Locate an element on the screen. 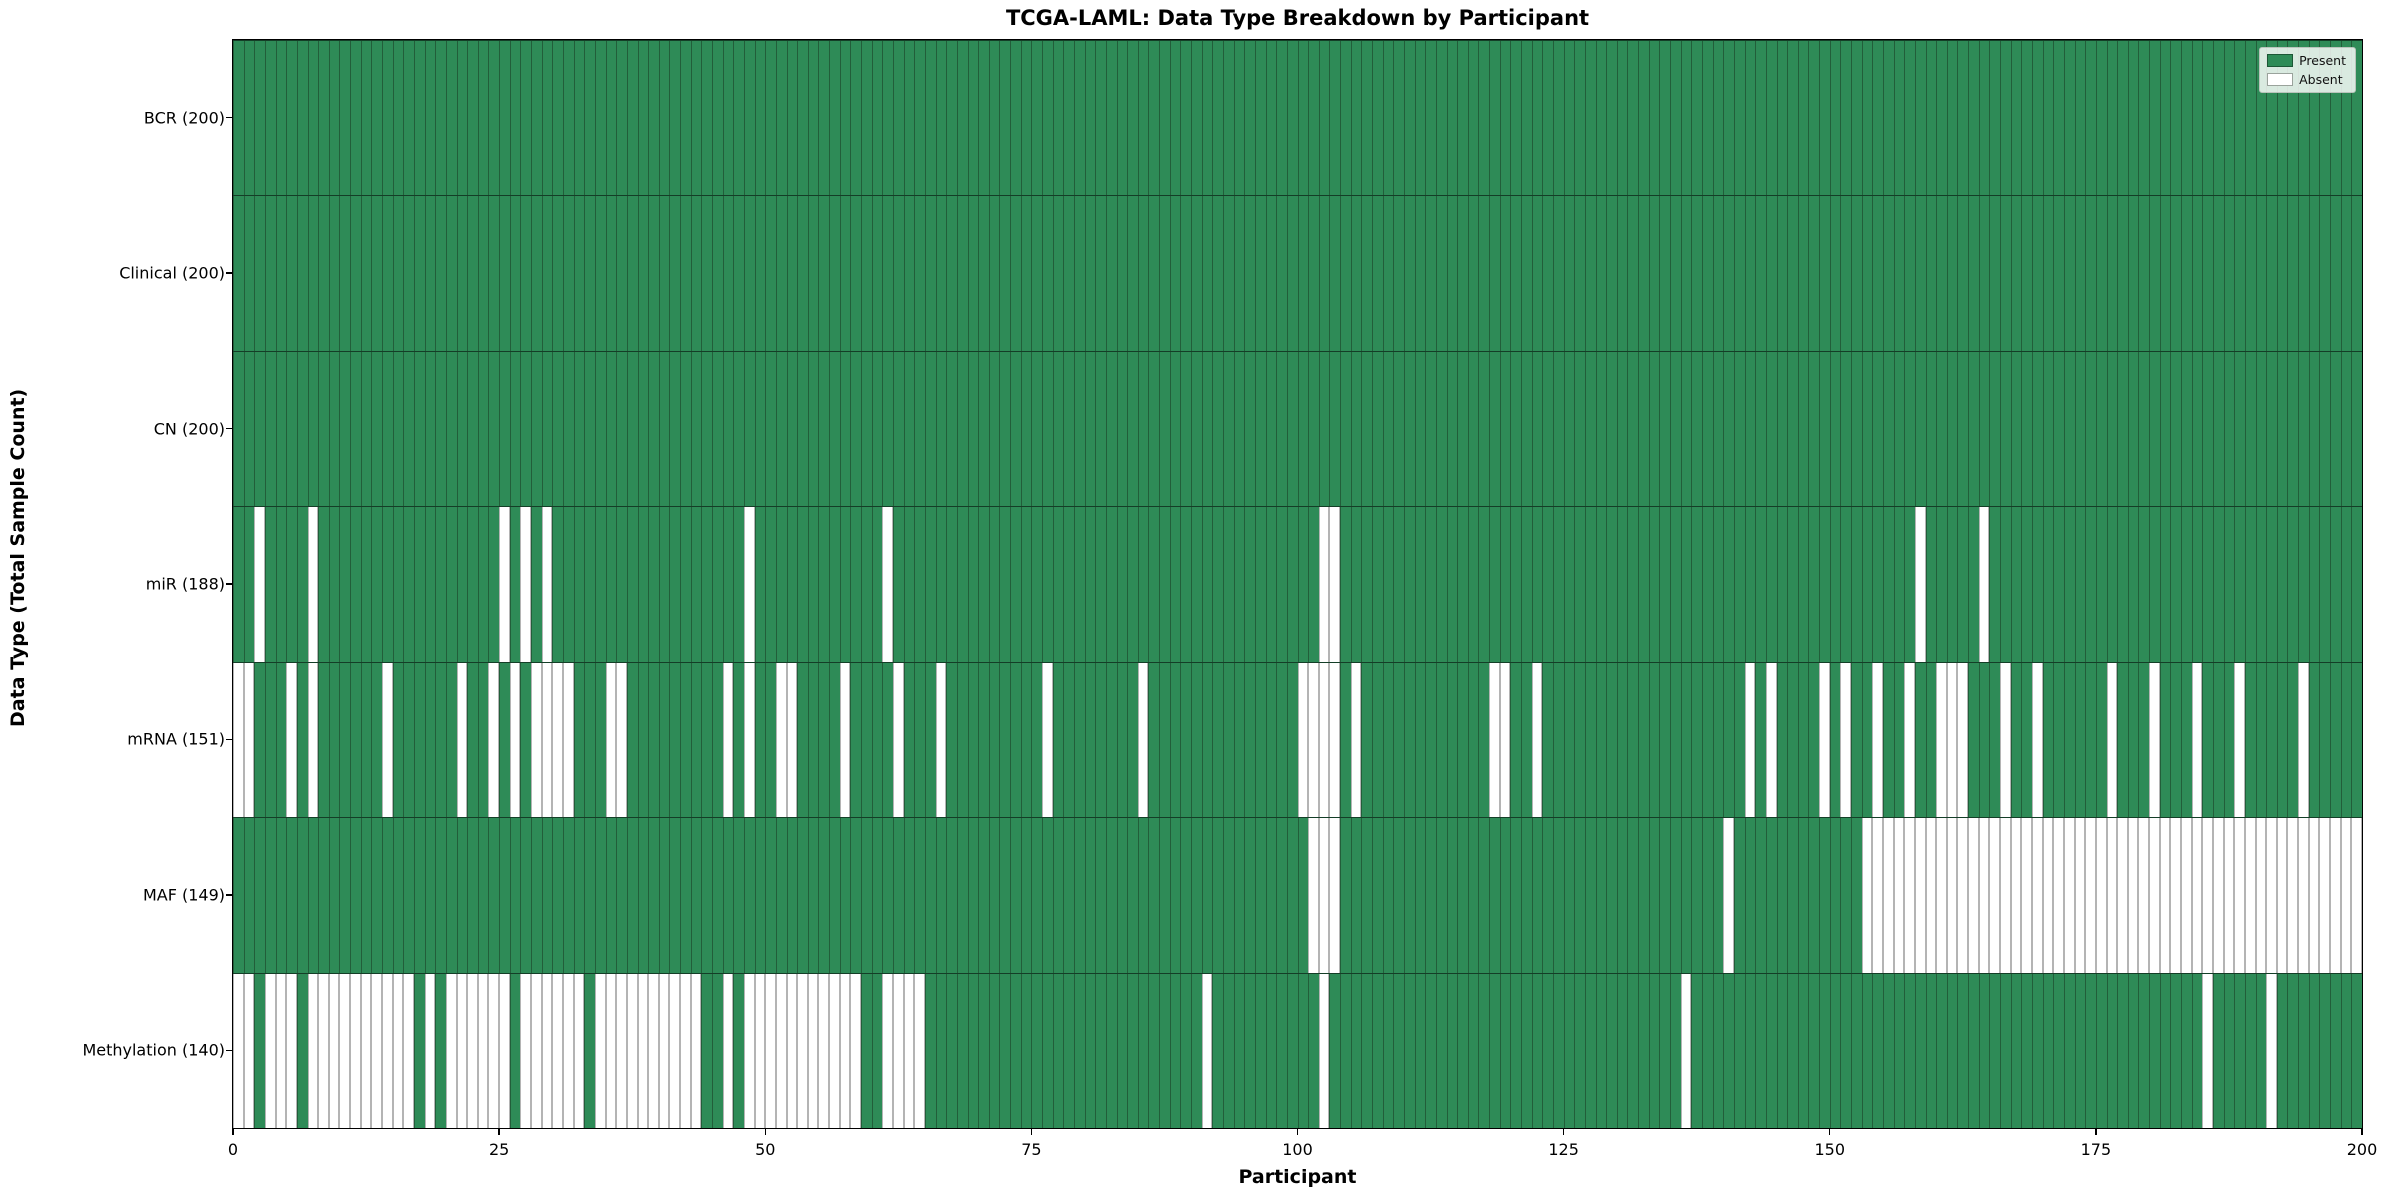  heatmap-row-BCR is located at coordinates (1297, 118).